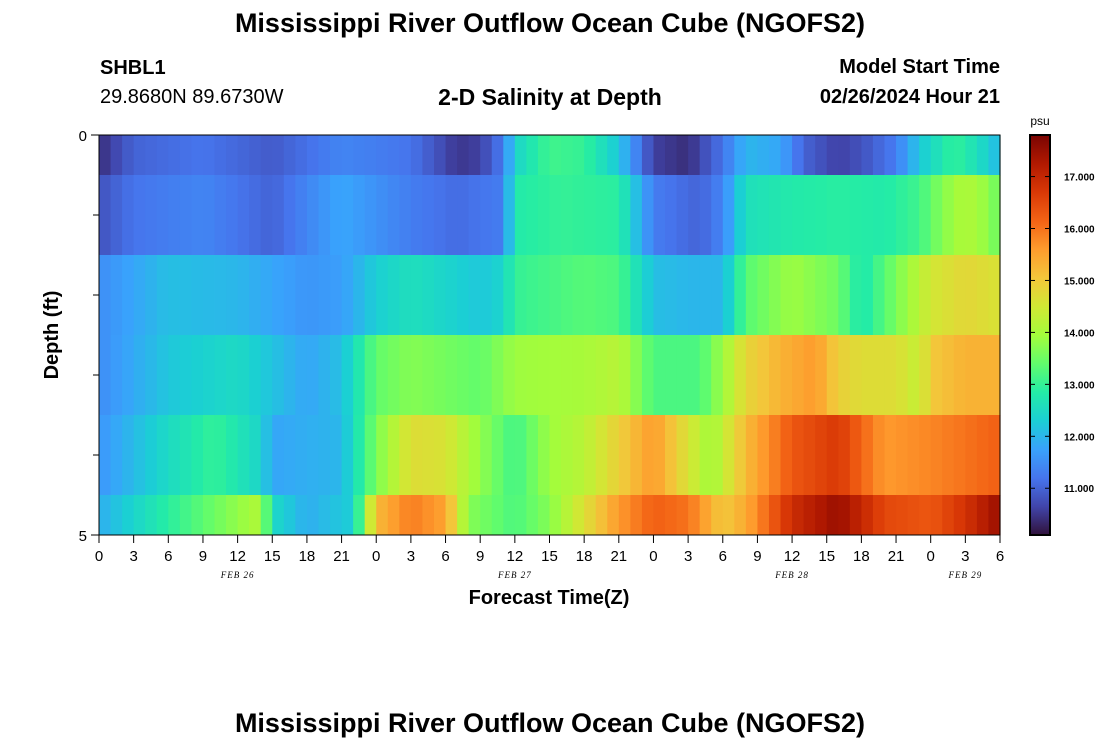 The height and width of the screenshot is (750, 1100). Describe the element at coordinates (965, 556) in the screenshot. I see `x-tick-label: 3` at that location.